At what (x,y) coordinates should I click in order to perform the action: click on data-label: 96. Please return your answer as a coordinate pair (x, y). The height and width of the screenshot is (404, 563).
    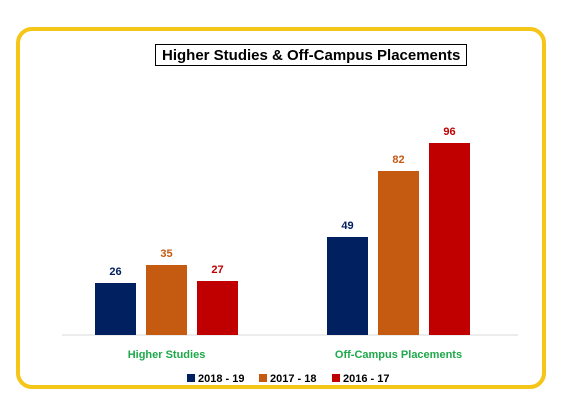
    Looking at the image, I should click on (449, 132).